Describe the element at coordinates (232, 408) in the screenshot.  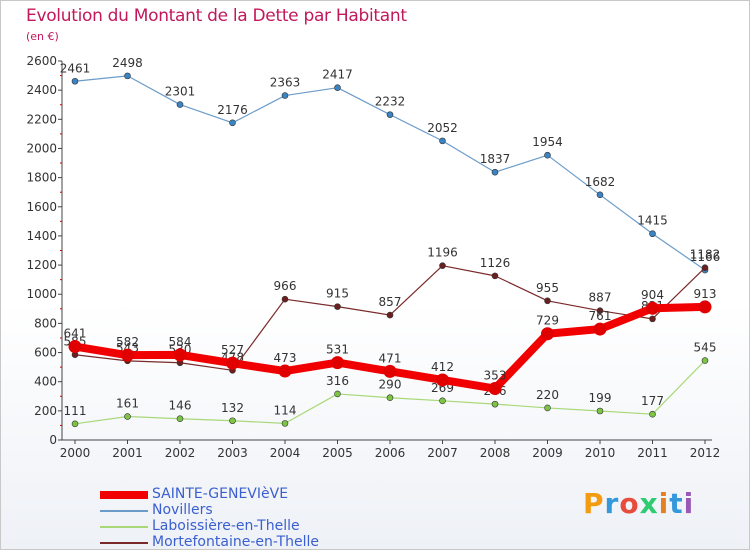
I see `data-label-laboissi-re-en-thelle: 132` at that location.